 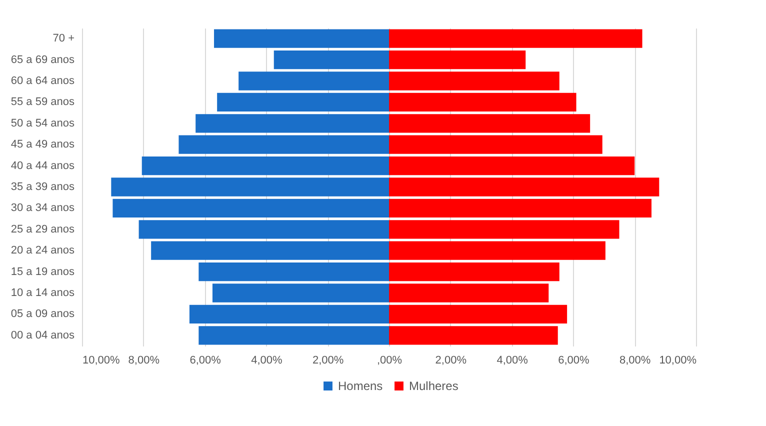 What do you see at coordinates (42, 102) in the screenshot?
I see `y-tick-label: 55 a 59 anos` at bounding box center [42, 102].